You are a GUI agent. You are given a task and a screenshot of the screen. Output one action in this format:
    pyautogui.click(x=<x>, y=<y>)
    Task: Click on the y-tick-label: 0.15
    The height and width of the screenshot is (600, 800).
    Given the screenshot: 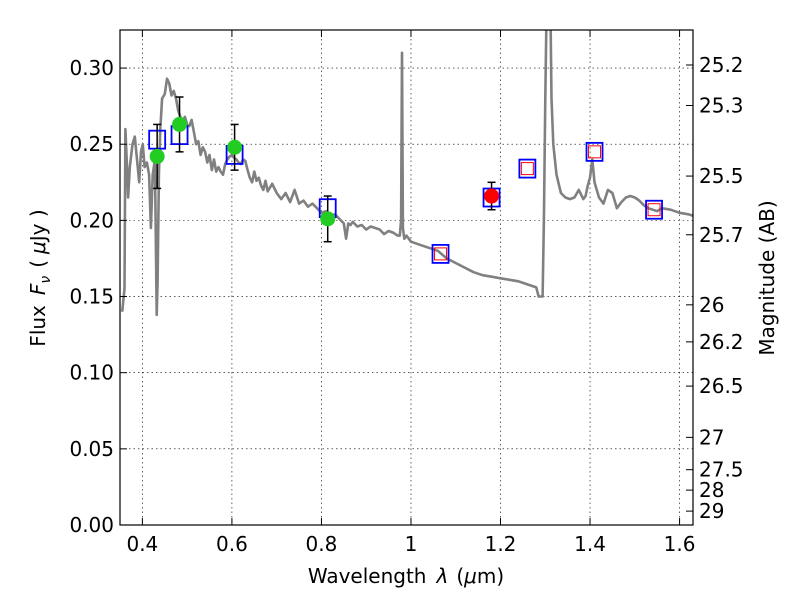 What is the action you would take?
    pyautogui.click(x=91, y=297)
    